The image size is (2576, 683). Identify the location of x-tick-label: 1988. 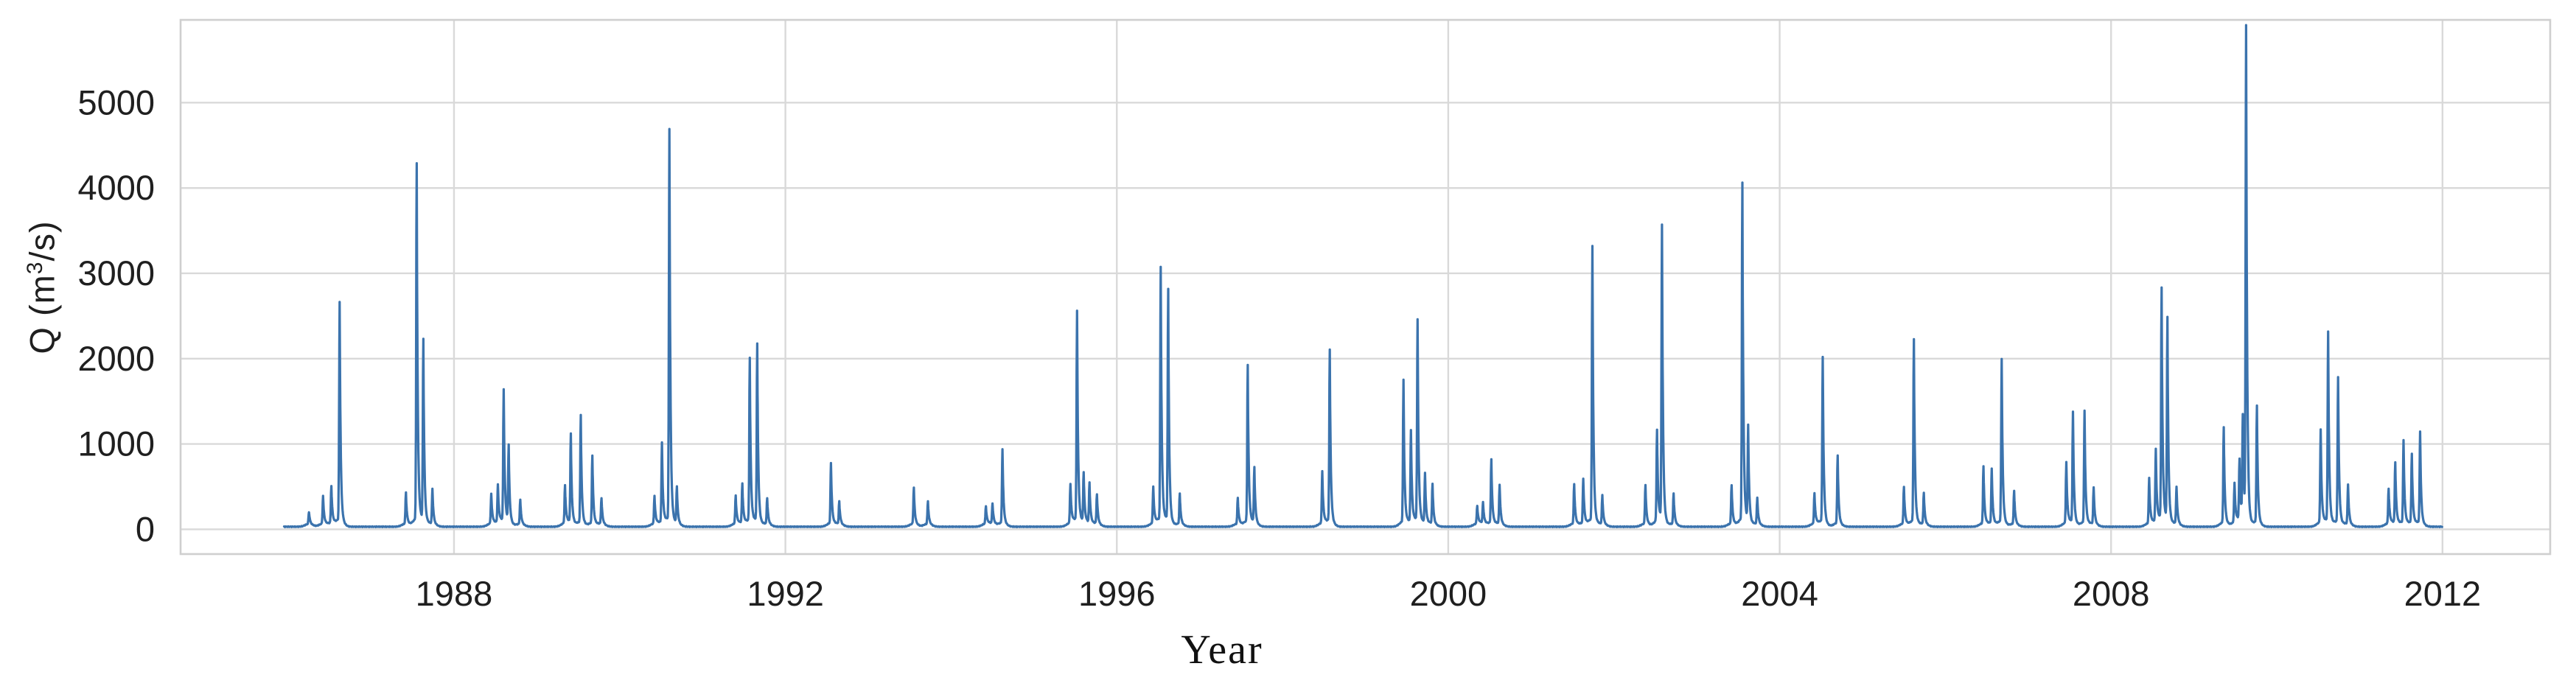
(454, 593).